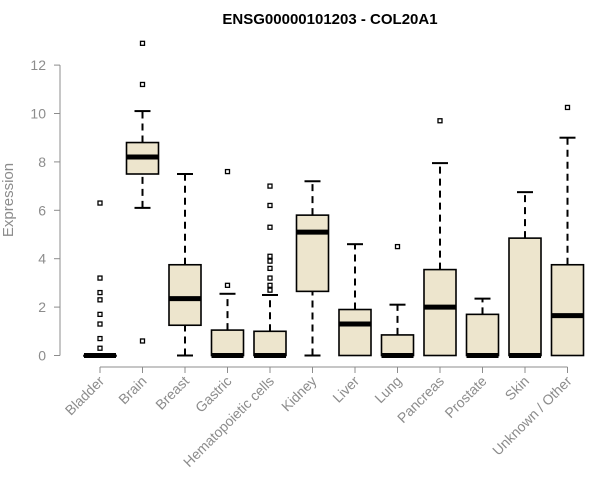 This screenshot has width=600, height=500. What do you see at coordinates (38, 114) in the screenshot?
I see `y-tick-label: 10` at bounding box center [38, 114].